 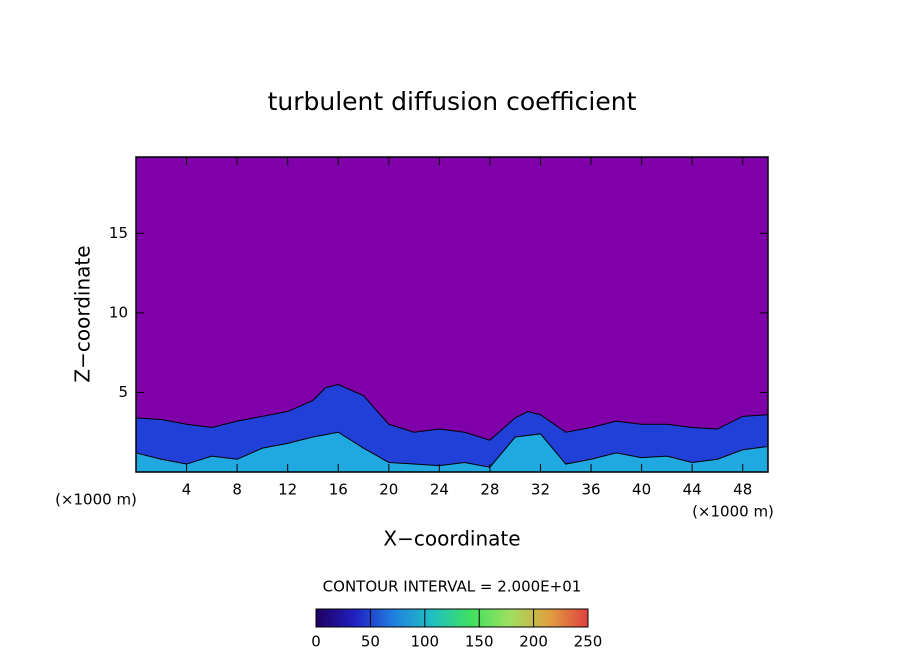 What do you see at coordinates (692, 490) in the screenshot?
I see `x-tick-label: 44` at bounding box center [692, 490].